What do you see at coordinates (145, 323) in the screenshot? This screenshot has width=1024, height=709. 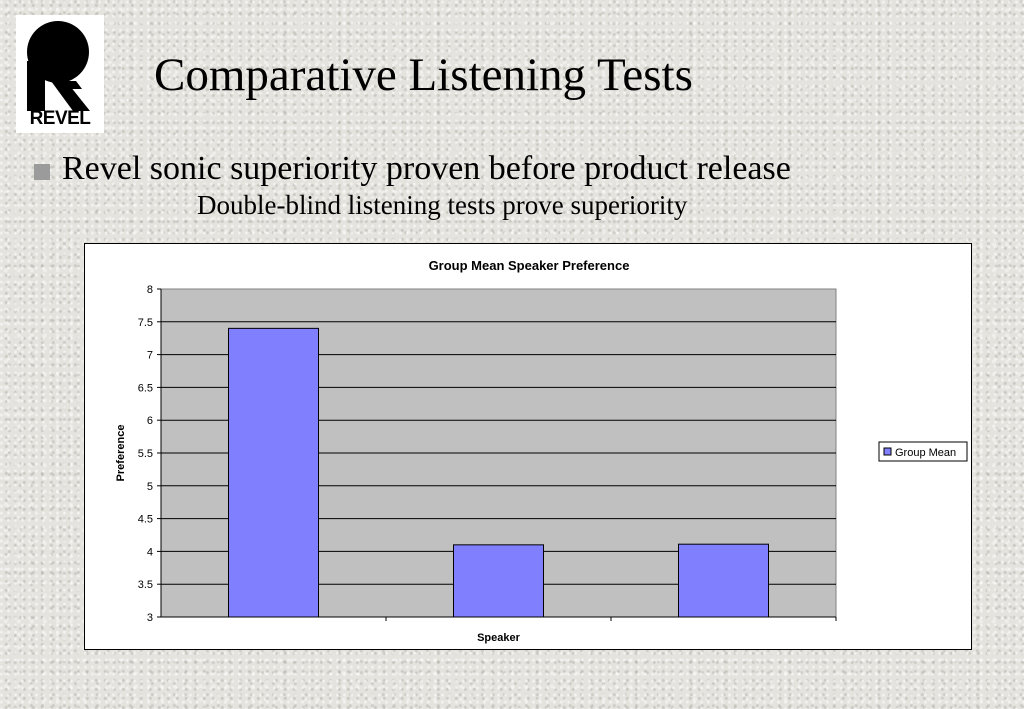 I see `y-tick-label: 7.5` at bounding box center [145, 323].